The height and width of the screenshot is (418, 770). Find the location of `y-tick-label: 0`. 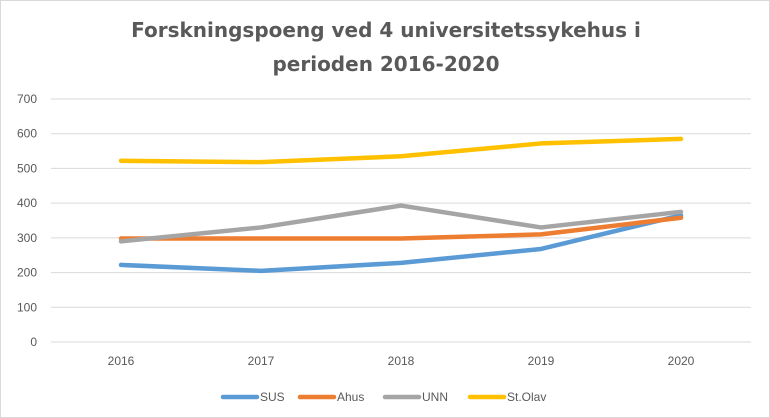

y-tick-label: 0 is located at coordinates (33, 342).